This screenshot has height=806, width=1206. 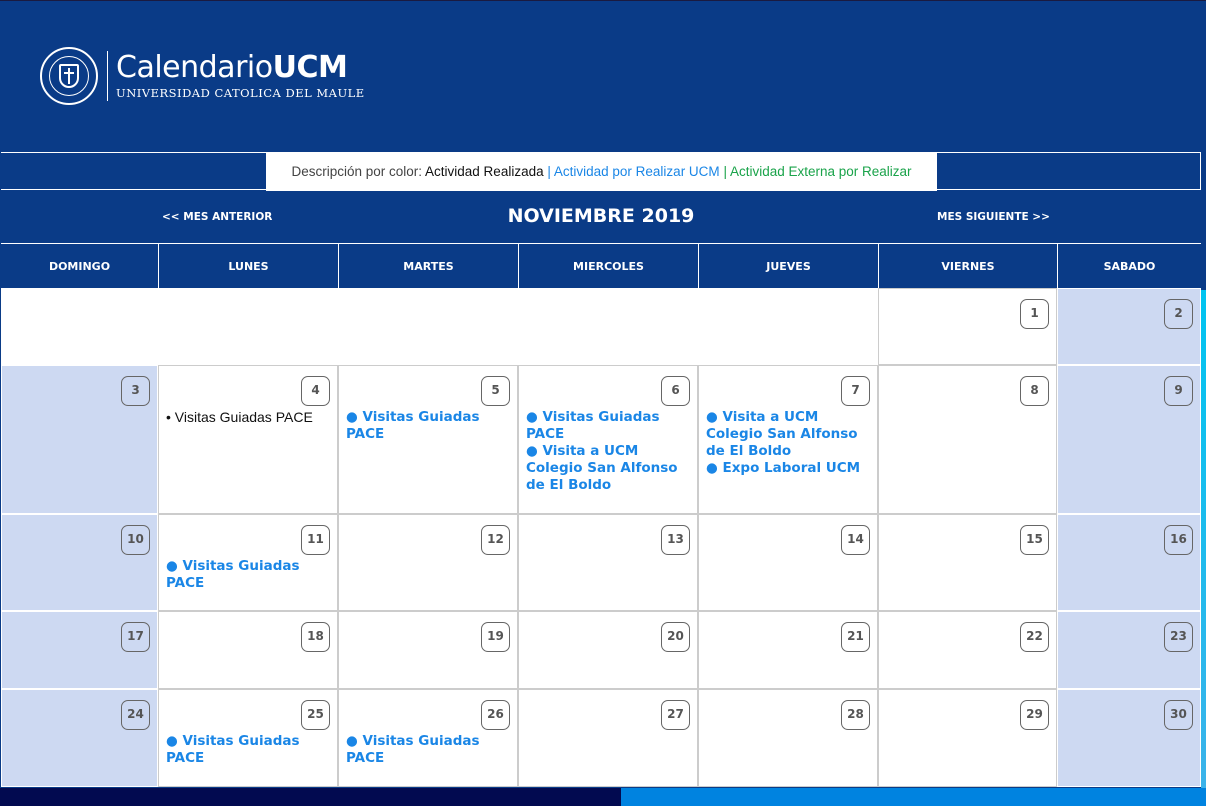 What do you see at coordinates (967, 650) in the screenshot?
I see `day-cell: 22` at bounding box center [967, 650].